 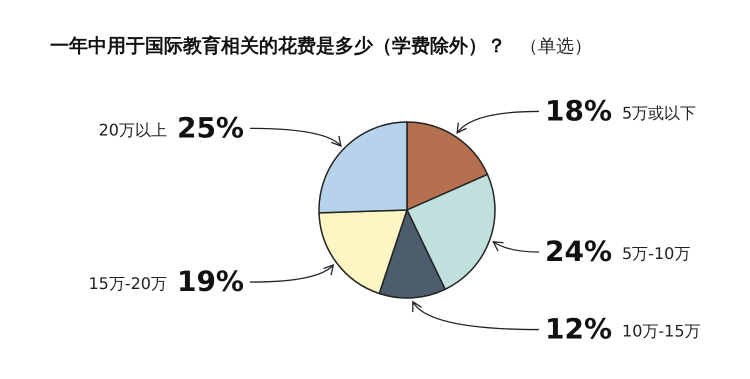 What do you see at coordinates (661, 331) in the screenshot?
I see `slice-label: 10万-15万` at bounding box center [661, 331].